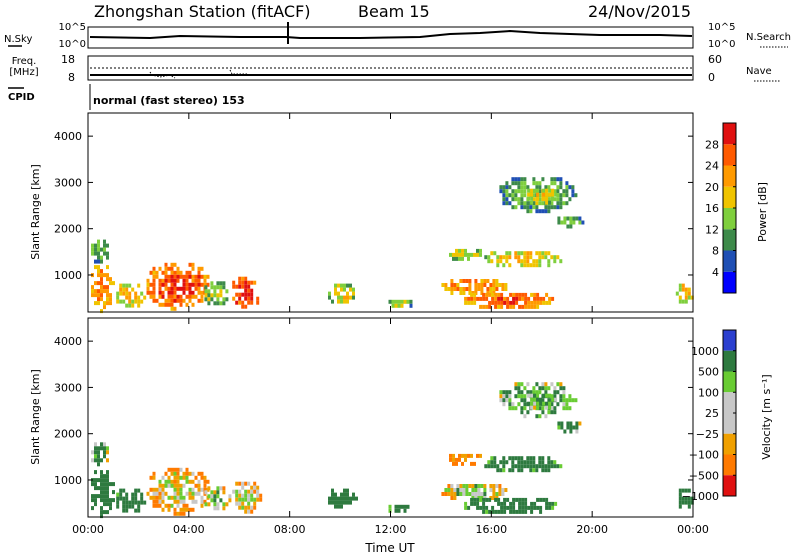  I want to click on station-title: Zhongshan Station (fitACF), so click(202, 11).